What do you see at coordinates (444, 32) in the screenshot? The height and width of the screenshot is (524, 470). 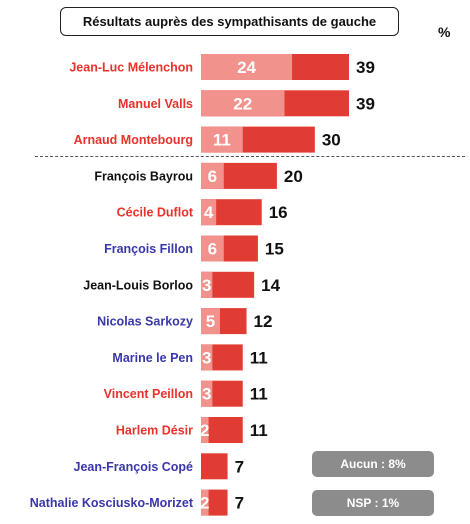 I see `unit-label: %` at bounding box center [444, 32].